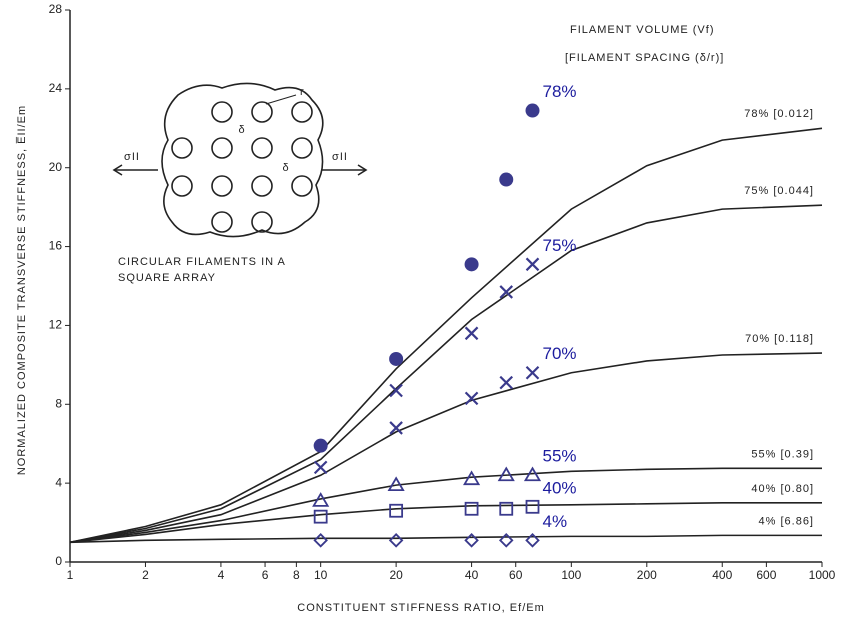 Image resolution: width=843 pixels, height=626 pixels. Describe the element at coordinates (647, 575) in the screenshot. I see `x-tick-label: 200` at that location.